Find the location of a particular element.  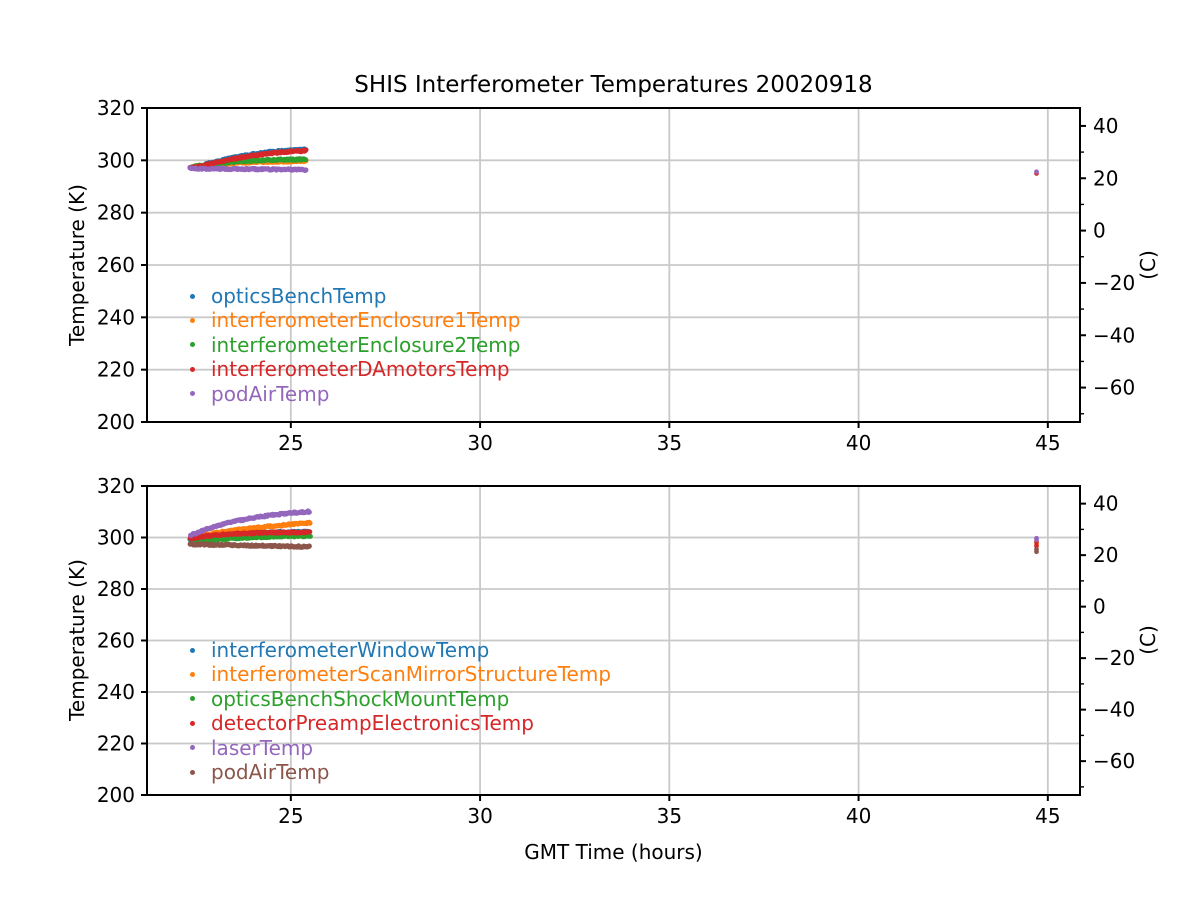

legend-label: detectorPreampElectronicsTemp is located at coordinates (372, 723).